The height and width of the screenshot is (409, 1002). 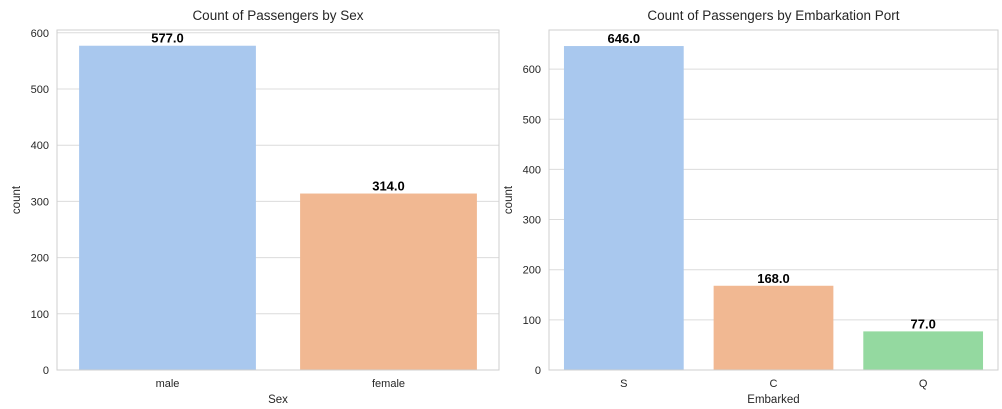 I want to click on data-label-female: 314.0, so click(x=388, y=186).